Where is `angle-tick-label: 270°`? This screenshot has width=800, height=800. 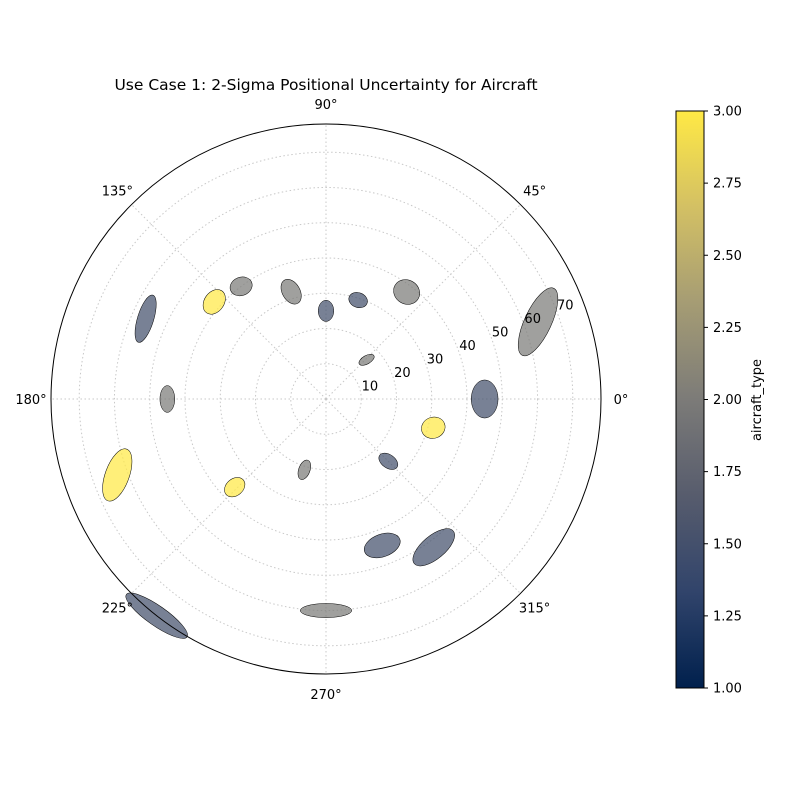 angle-tick-label: 270° is located at coordinates (325, 695).